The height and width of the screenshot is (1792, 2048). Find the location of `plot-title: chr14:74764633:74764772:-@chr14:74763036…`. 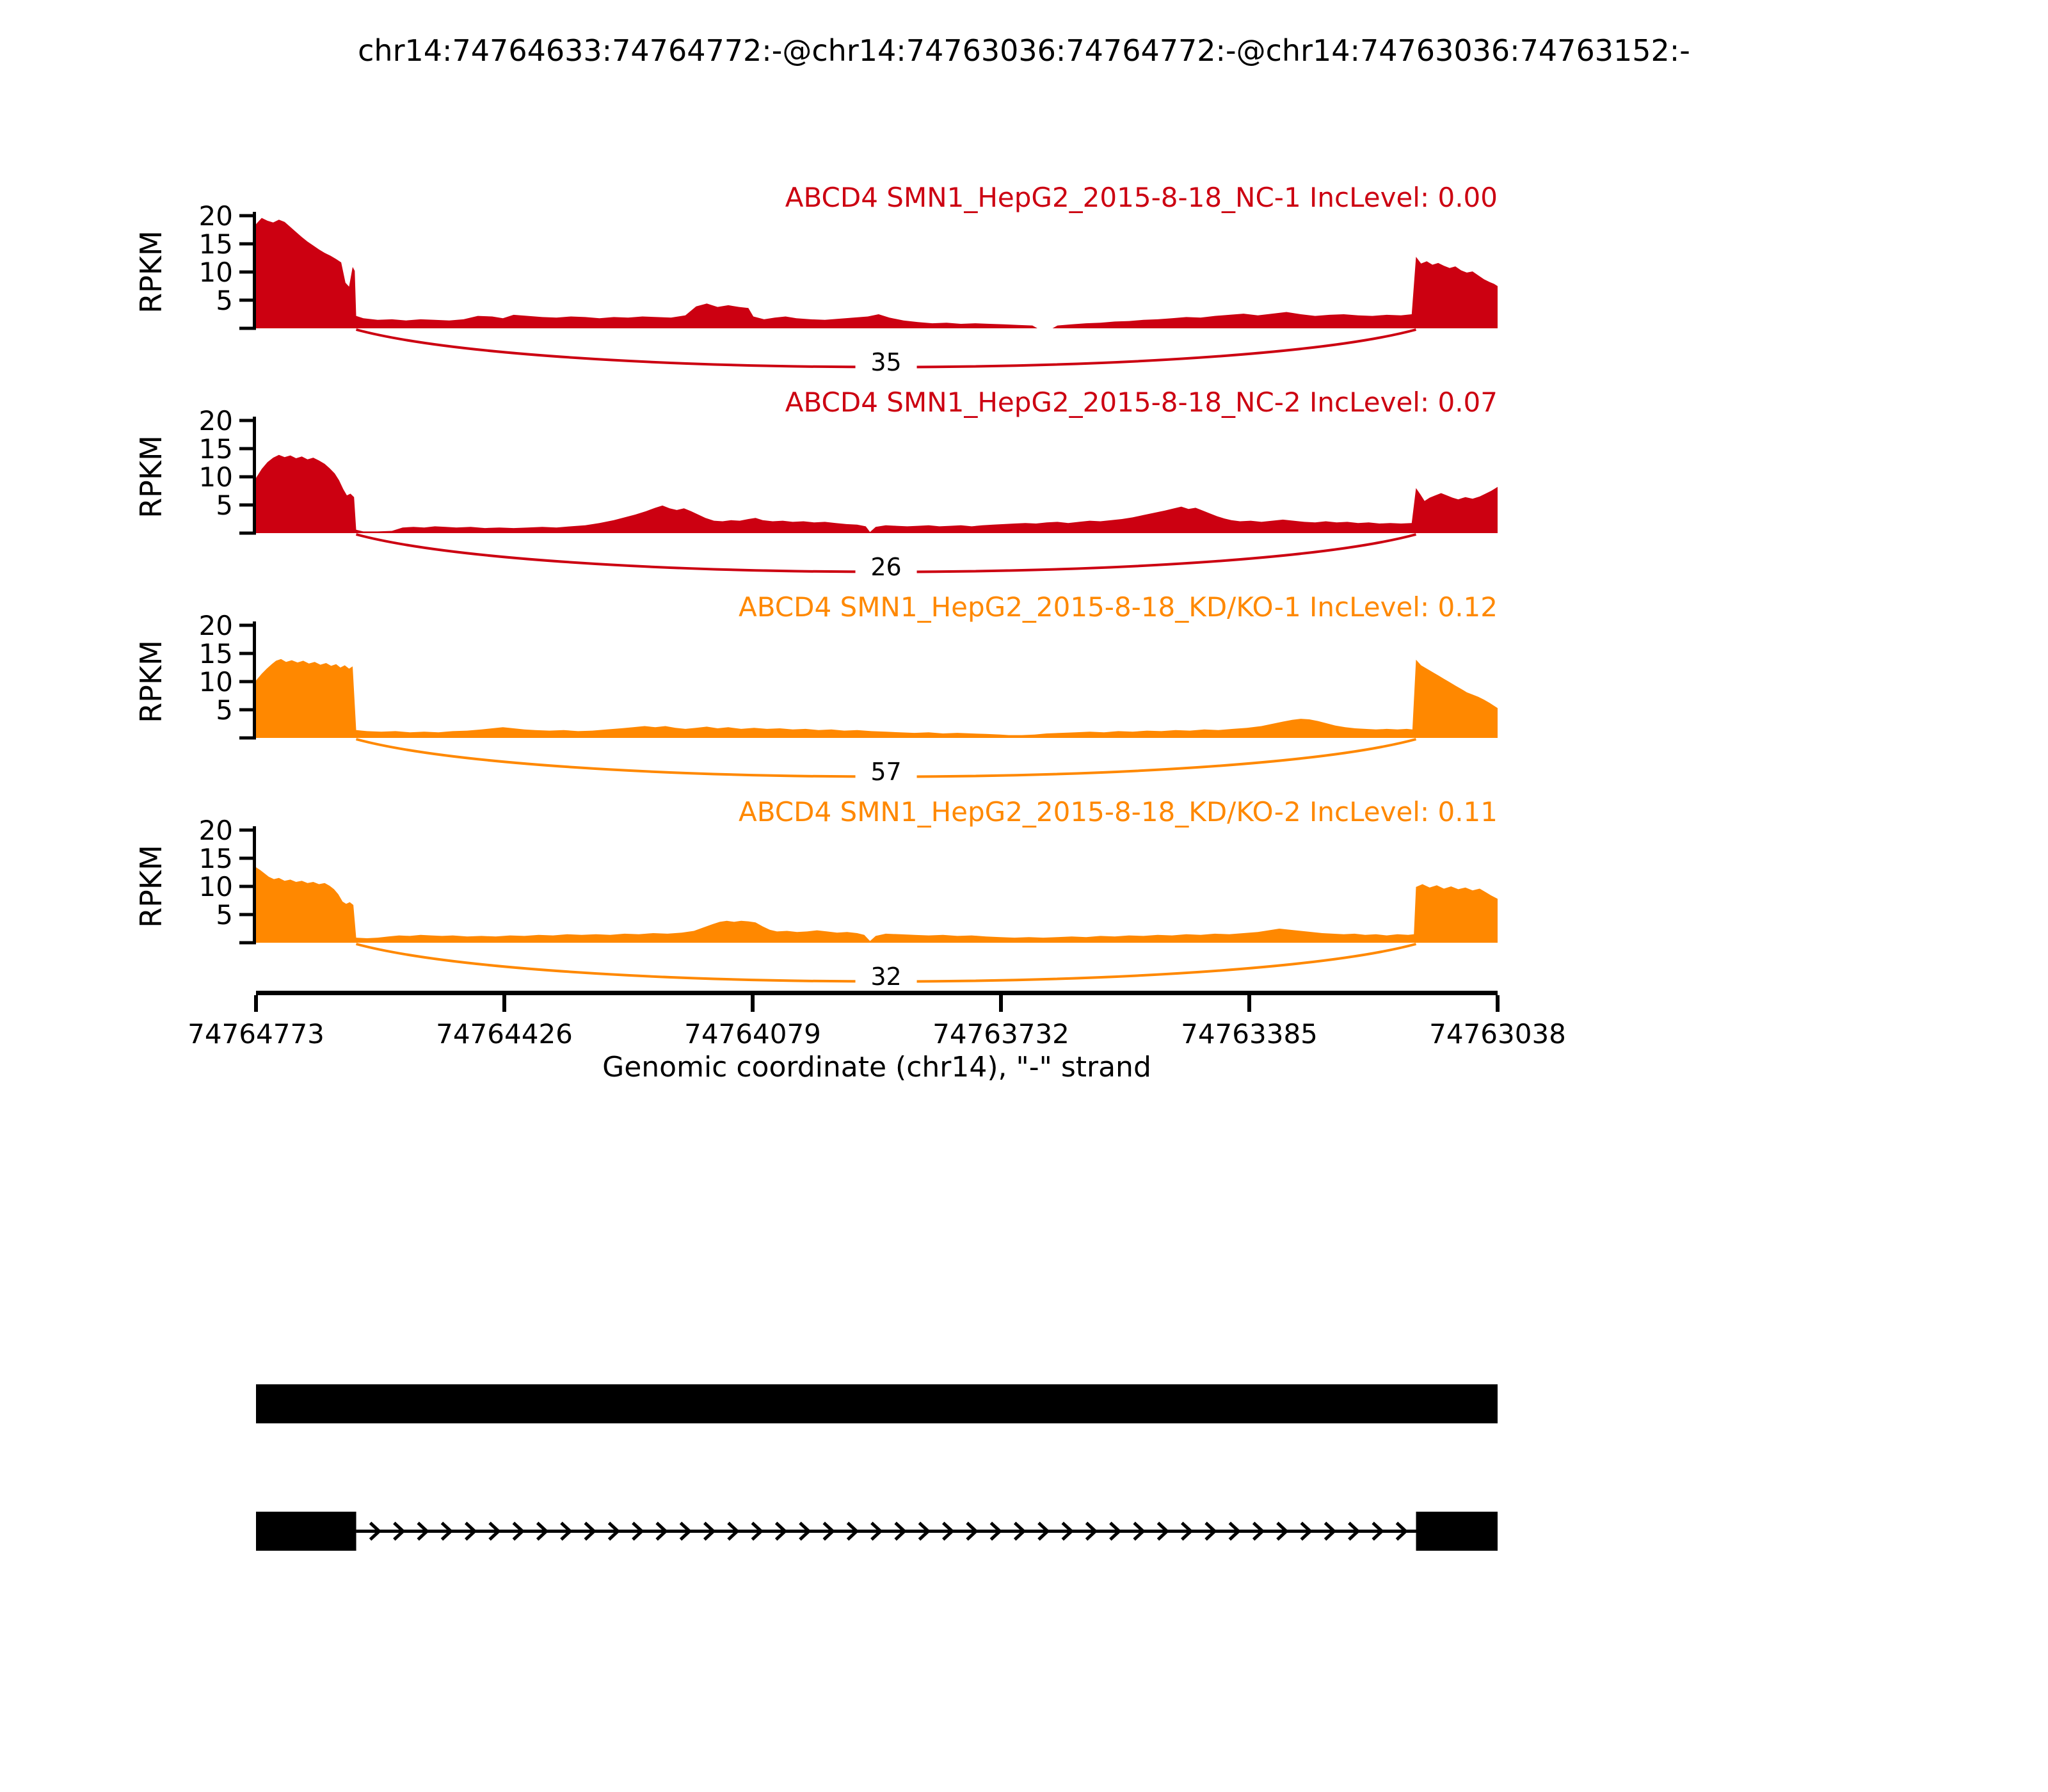

plot-title: chr14:74764633:74764772:-@chr14:74763036… is located at coordinates (1024, 50).